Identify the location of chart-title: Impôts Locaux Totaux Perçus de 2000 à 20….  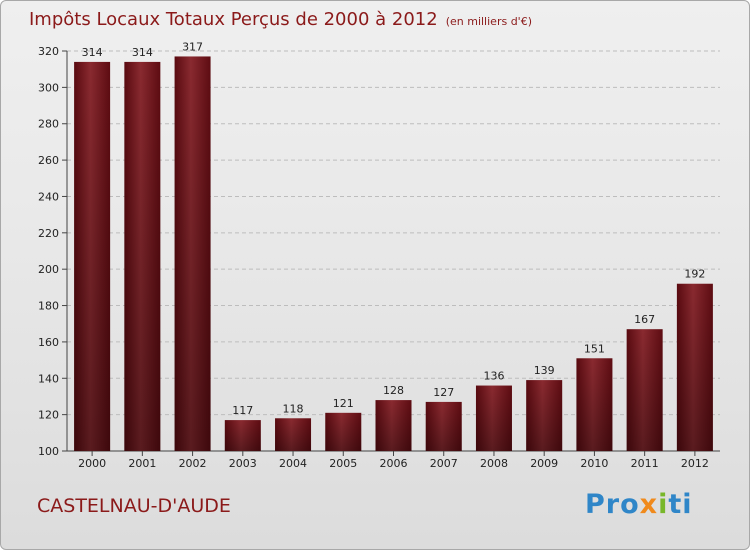
(280, 19).